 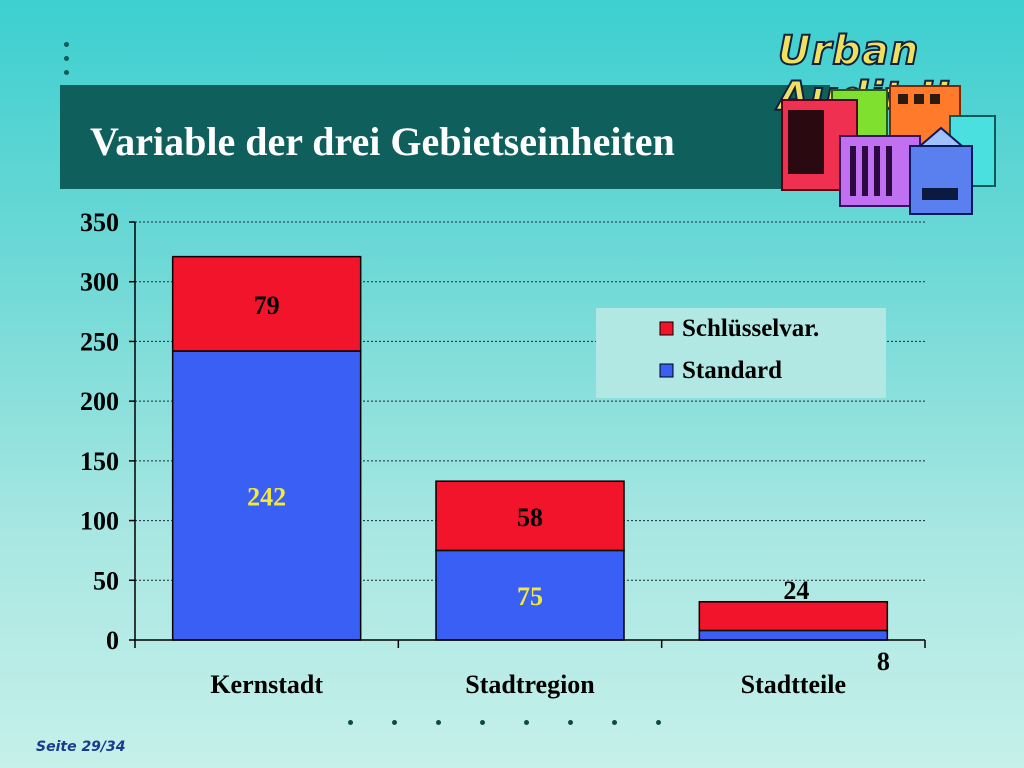 I want to click on urban-audit-logo: Urban Audit II, so click(x=892, y=127).